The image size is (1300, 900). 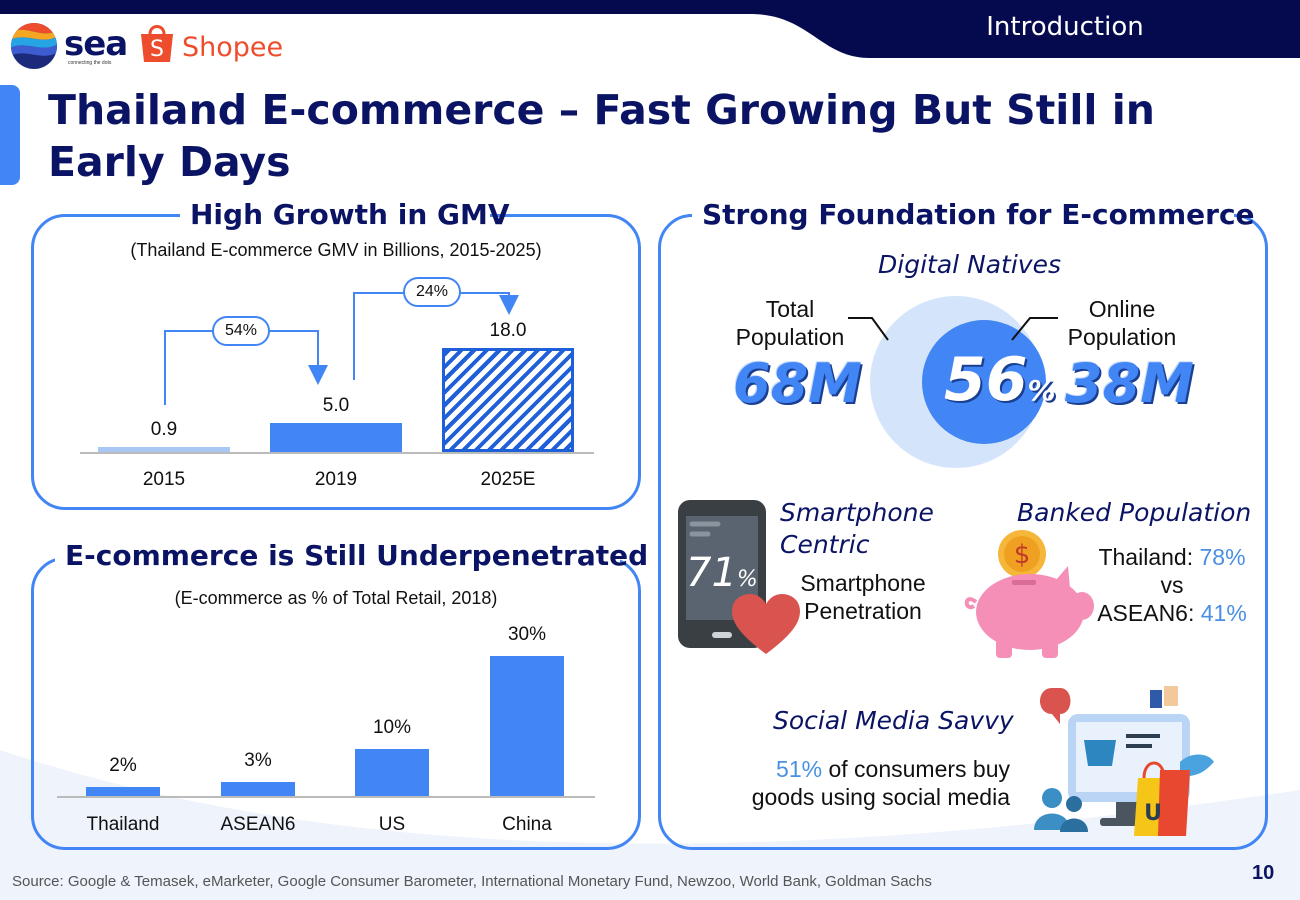 I want to click on penetration-value-label: 10%, so click(x=392, y=727).